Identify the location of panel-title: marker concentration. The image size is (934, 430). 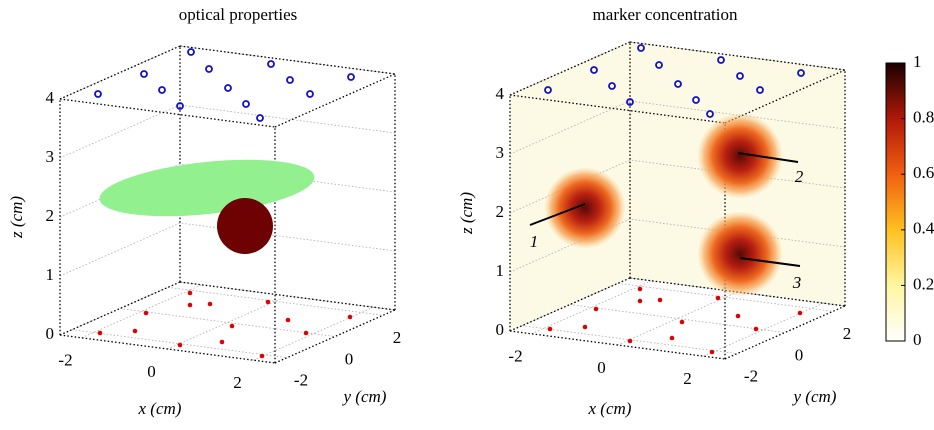
(665, 14).